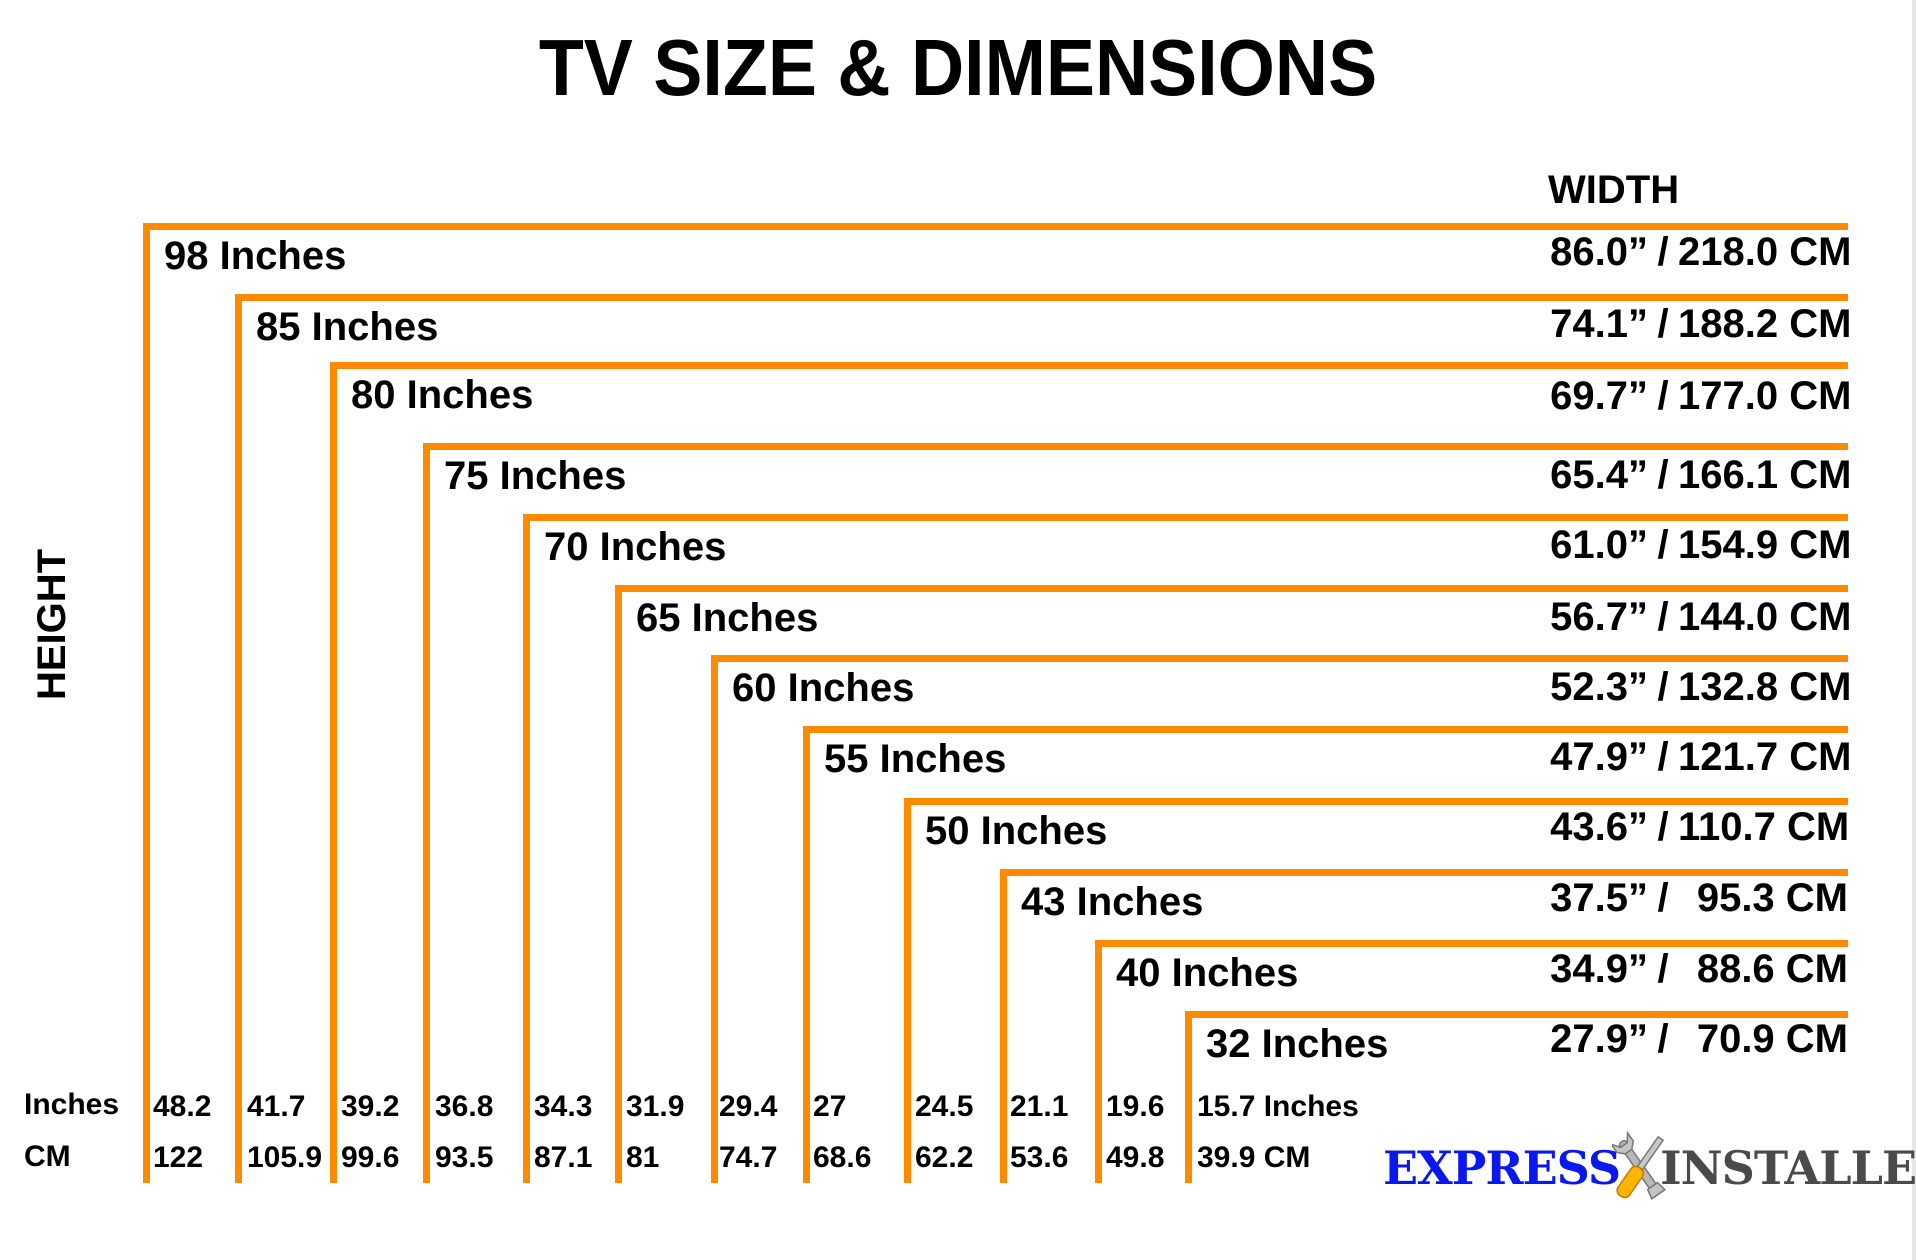 The image size is (1916, 1260). I want to click on express-installers-logo: EXPRESS INSTALLERS, so click(1649, 1168).